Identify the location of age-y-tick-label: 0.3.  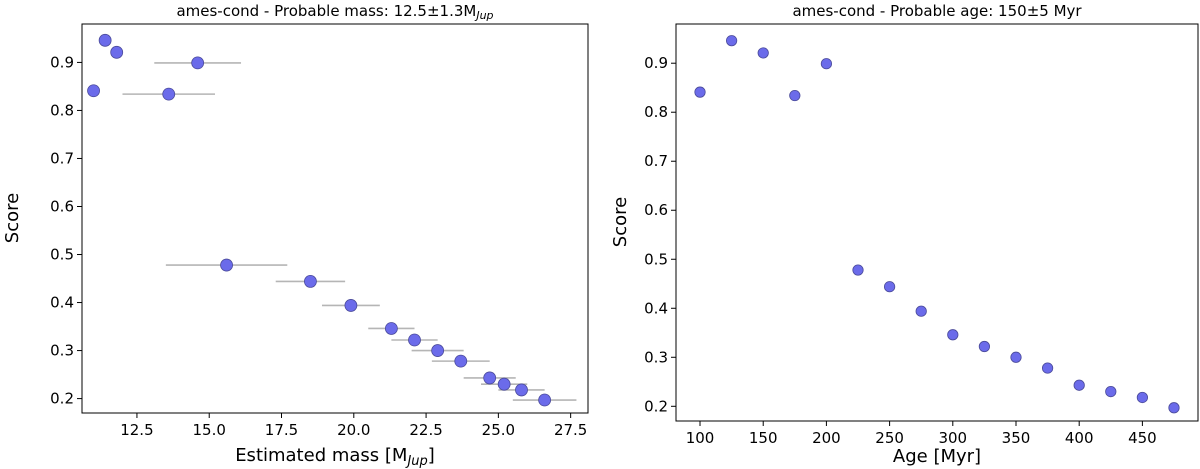
(656, 357).